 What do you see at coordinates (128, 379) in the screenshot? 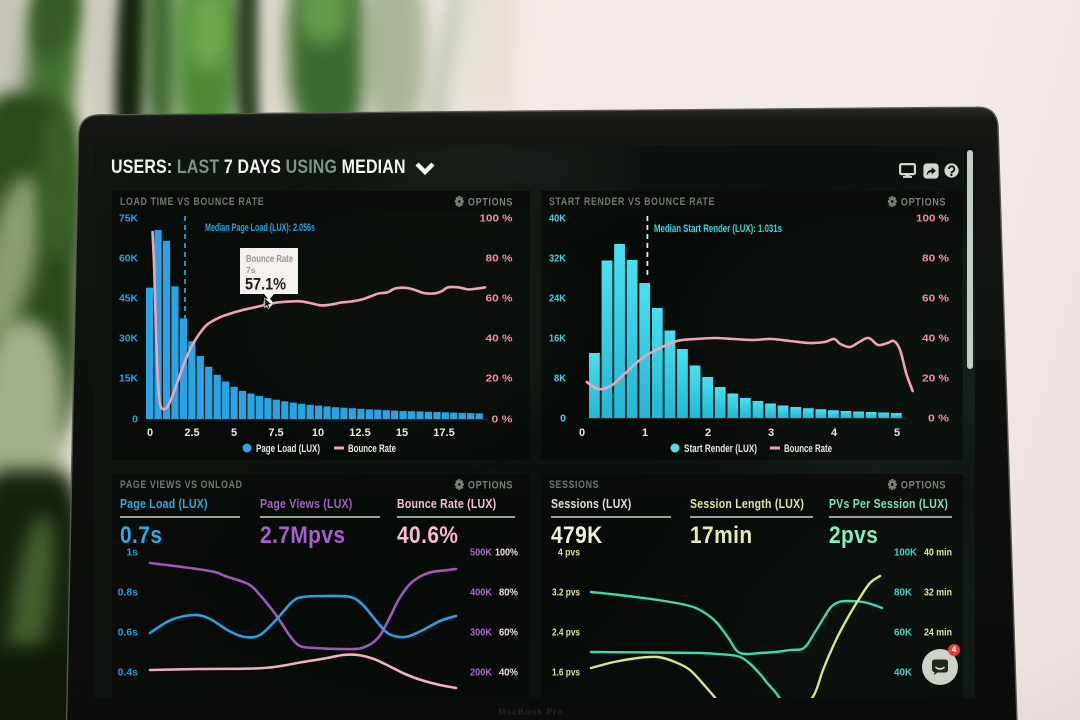
I see `svg-text: 15K` at bounding box center [128, 379].